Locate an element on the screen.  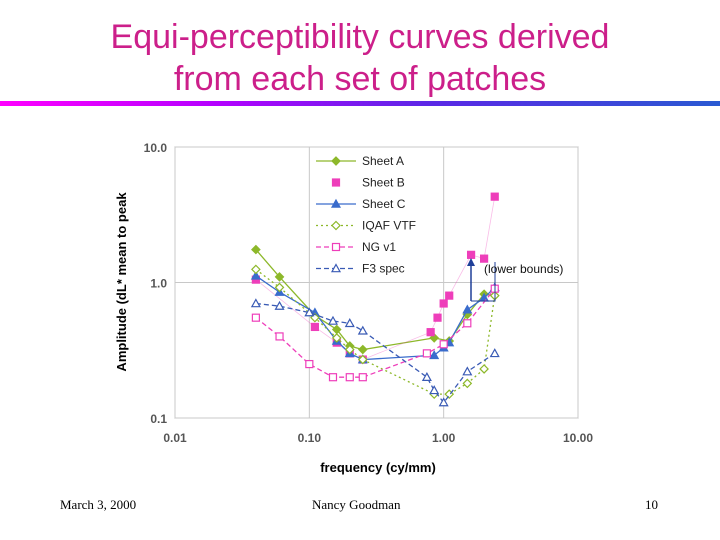
x-tick-label: 10.00 is located at coordinates (578, 438).